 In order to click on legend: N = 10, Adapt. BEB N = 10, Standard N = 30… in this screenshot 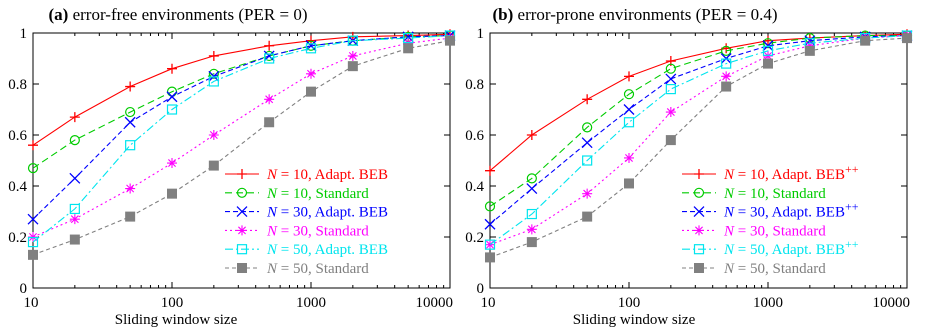, I will do `click(306, 222)`.